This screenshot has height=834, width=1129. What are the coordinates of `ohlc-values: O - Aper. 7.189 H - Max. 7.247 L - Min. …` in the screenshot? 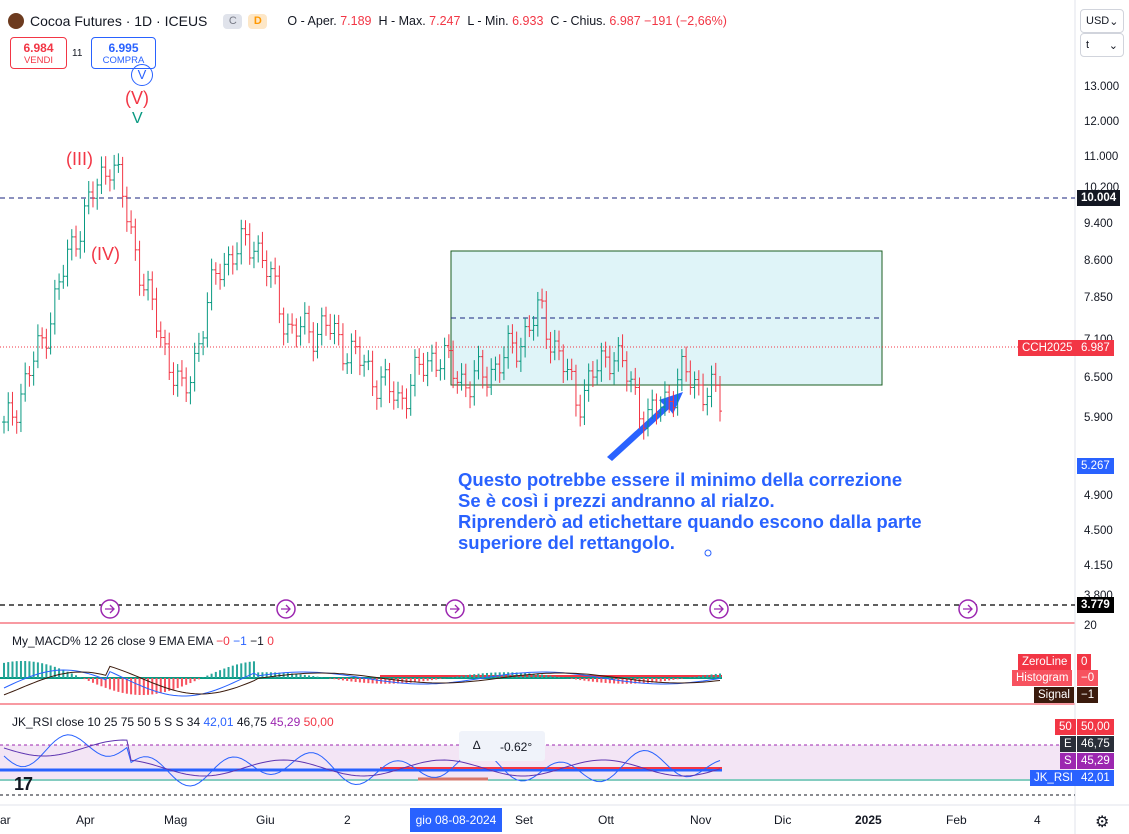 It's located at (507, 21).